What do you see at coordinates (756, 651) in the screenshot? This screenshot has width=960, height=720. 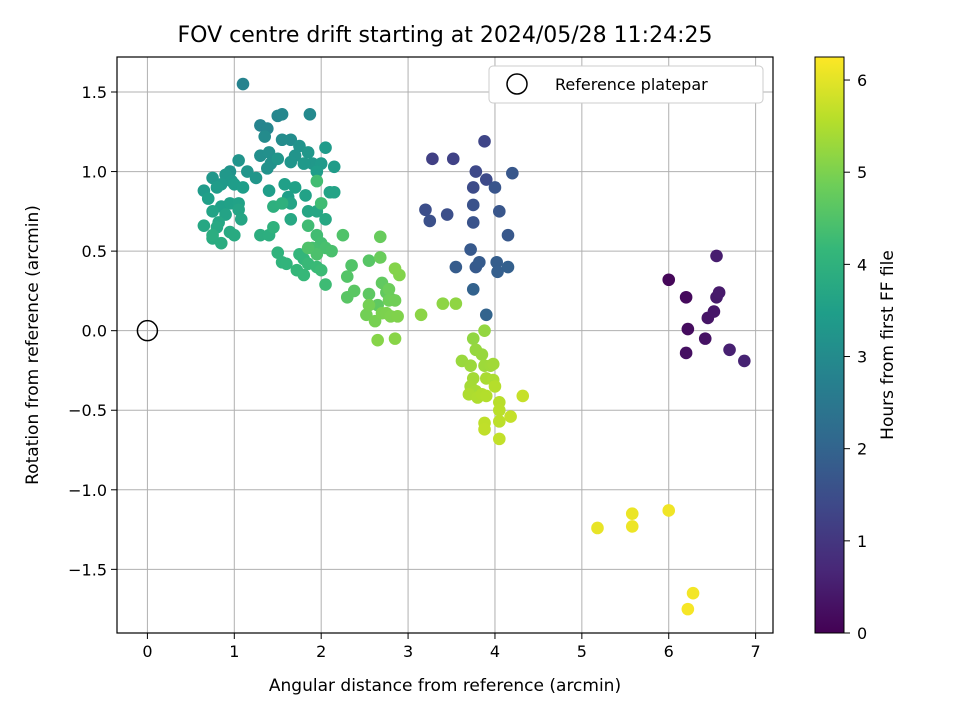 I see `x-tick-label: 7` at bounding box center [756, 651].